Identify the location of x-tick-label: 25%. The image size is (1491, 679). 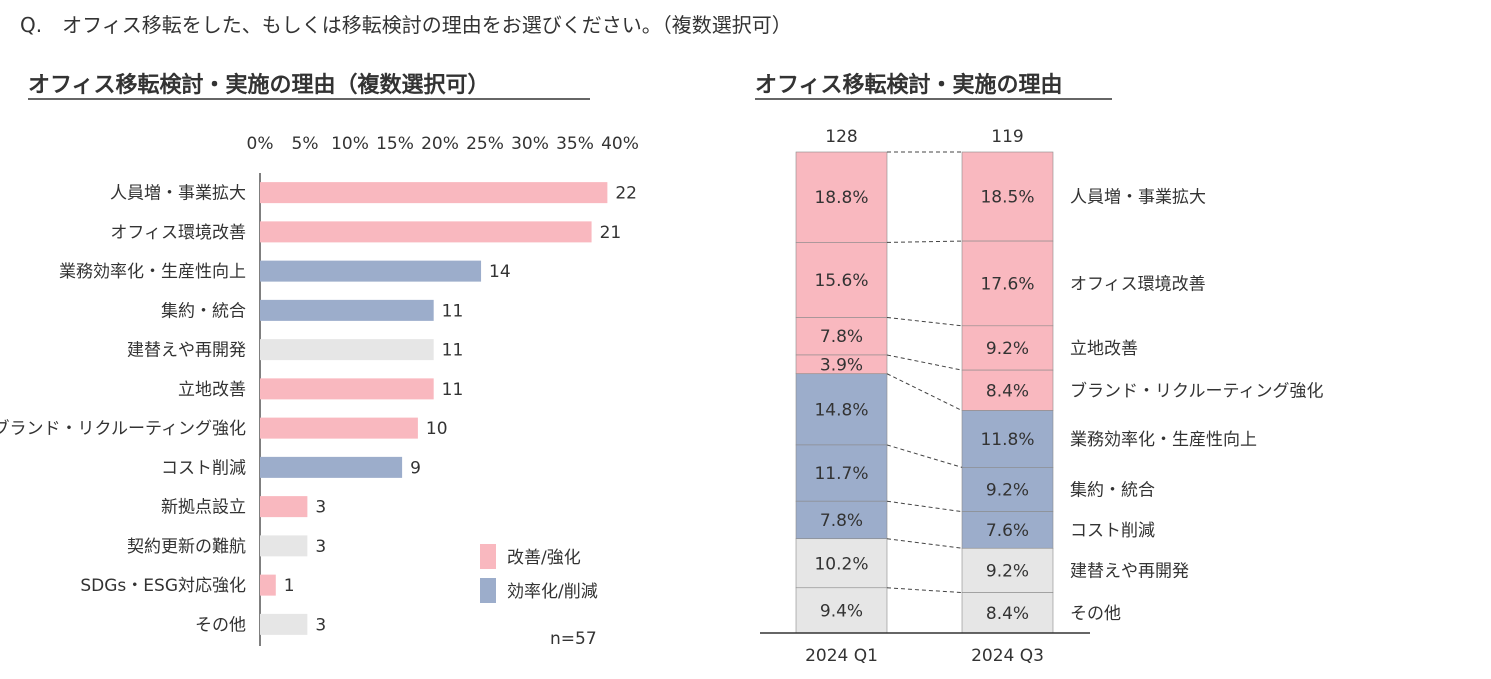
(485, 144).